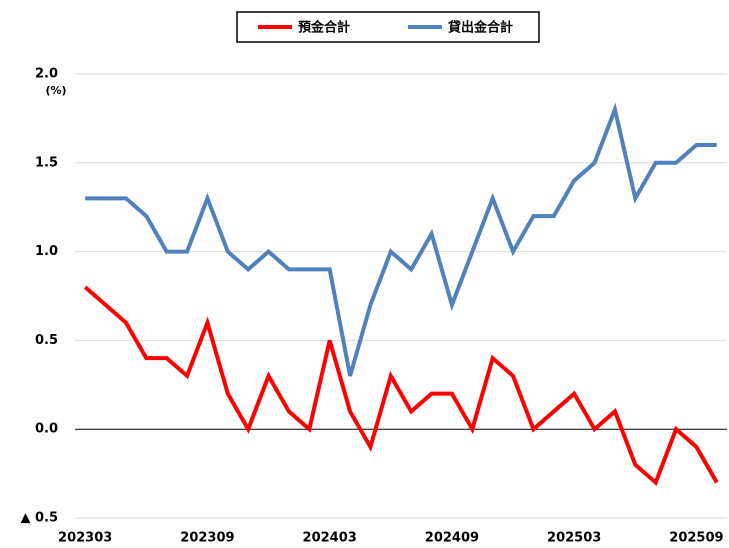 The image size is (729, 548). What do you see at coordinates (46, 429) in the screenshot?
I see `y-tick-label: 0.0` at bounding box center [46, 429].